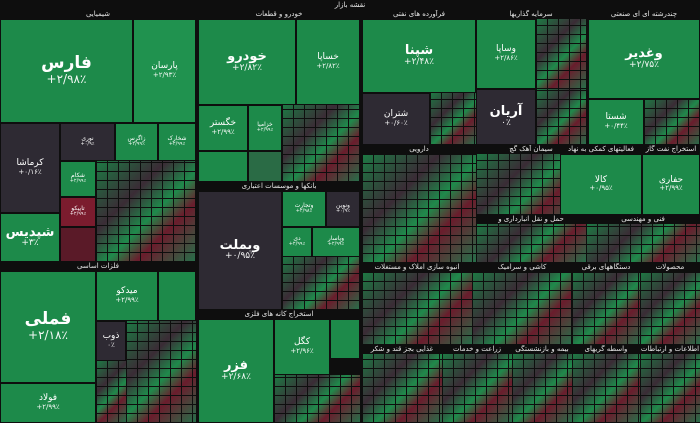 The height and width of the screenshot is (423, 700). I want to click on sector-label: استخراج نفت گاز, so click(671, 149).